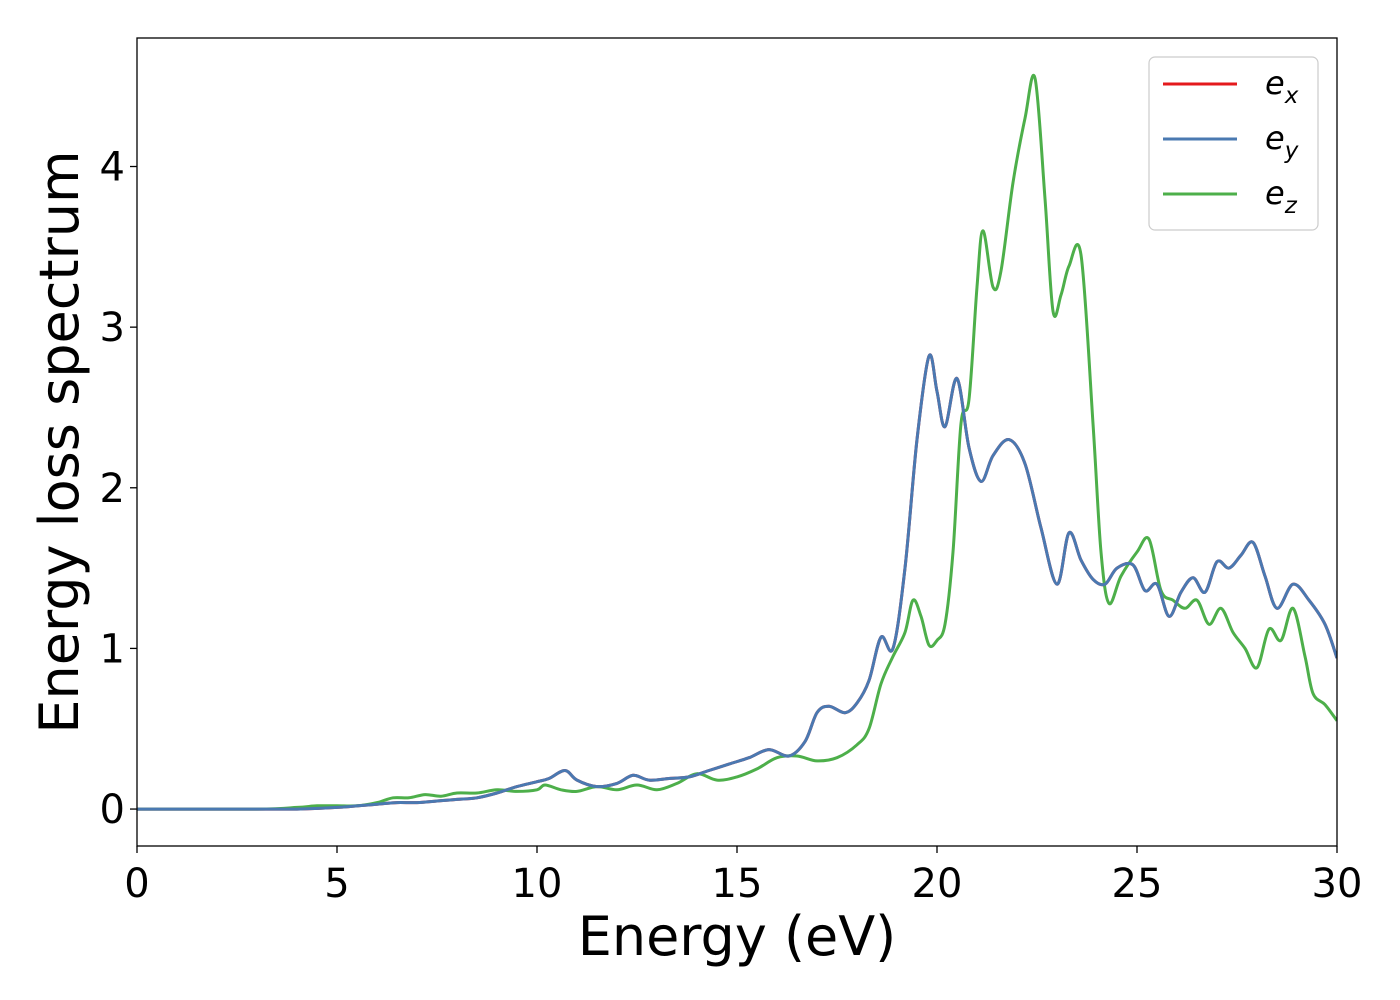  What do you see at coordinates (112, 328) in the screenshot?
I see `y-tick-label: 3` at bounding box center [112, 328].